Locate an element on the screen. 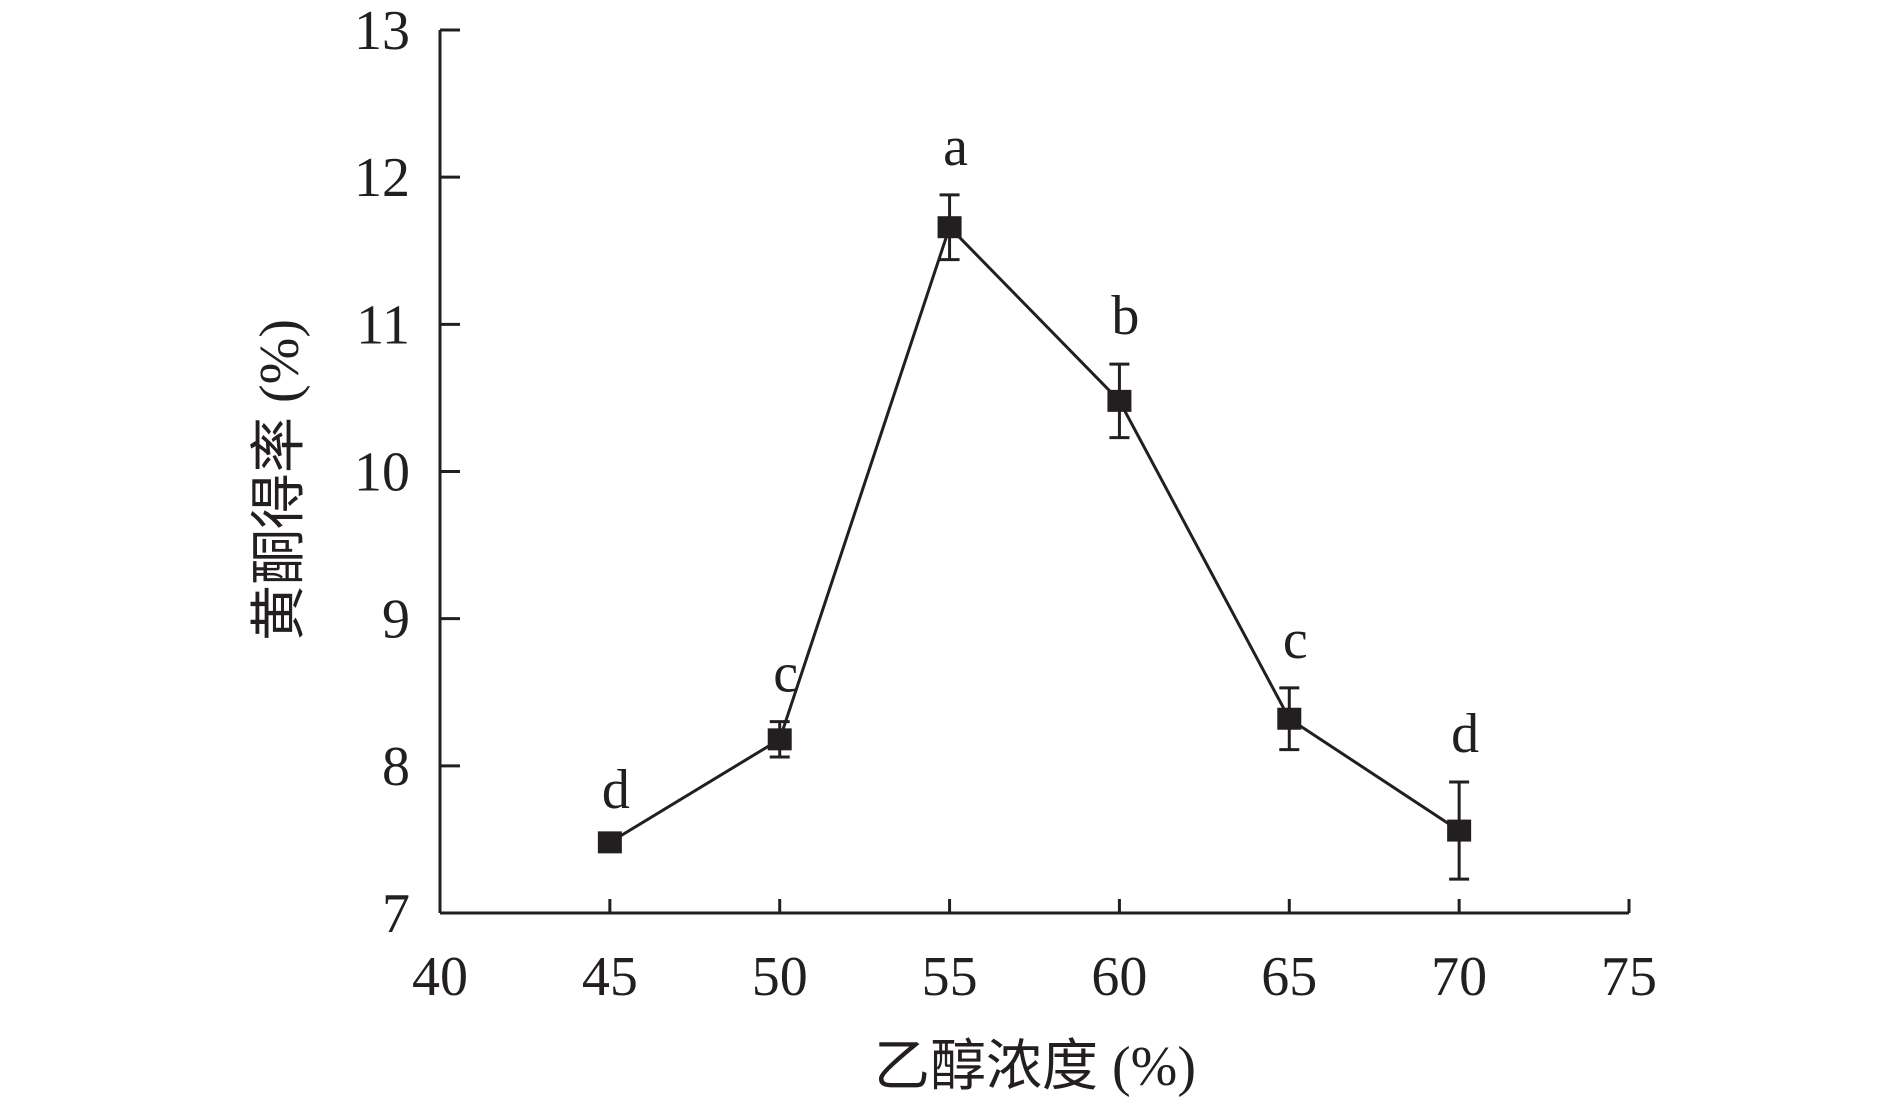 Image resolution: width=1890 pixels, height=1100 pixels. x-tick-label: 65 is located at coordinates (1289, 977).